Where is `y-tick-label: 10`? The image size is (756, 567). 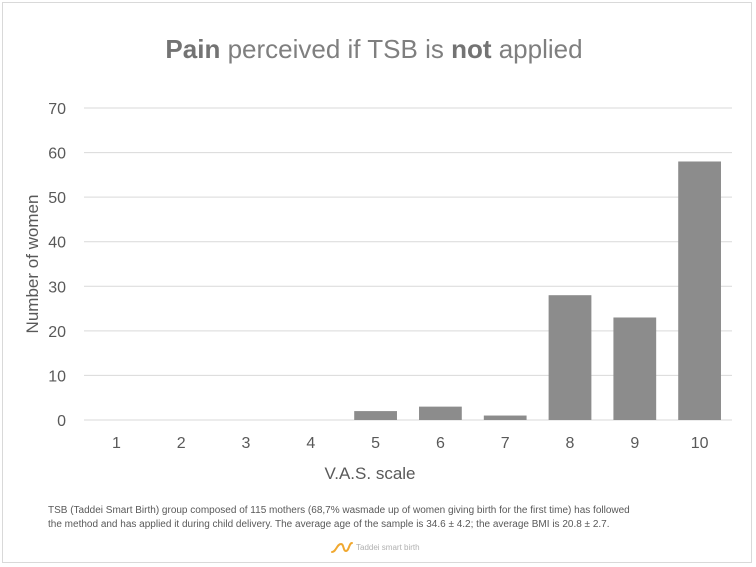
y-tick-label: 10 is located at coordinates (57, 376).